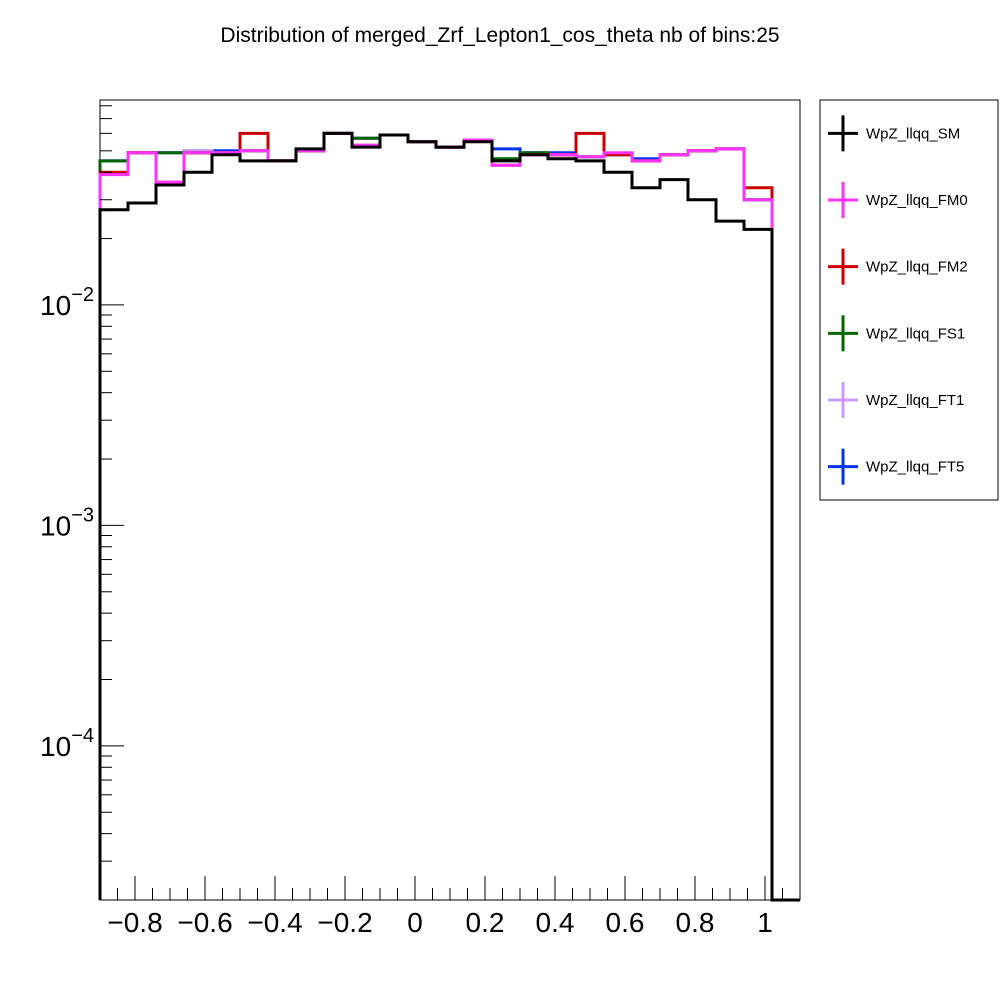 This screenshot has width=1000, height=1000. I want to click on legend-box, so click(909, 300).